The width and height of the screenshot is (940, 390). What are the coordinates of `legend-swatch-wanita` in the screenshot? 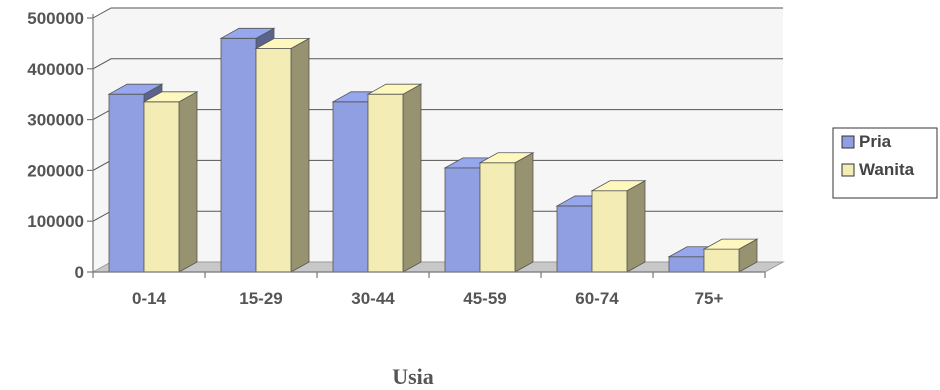 It's located at (848, 170).